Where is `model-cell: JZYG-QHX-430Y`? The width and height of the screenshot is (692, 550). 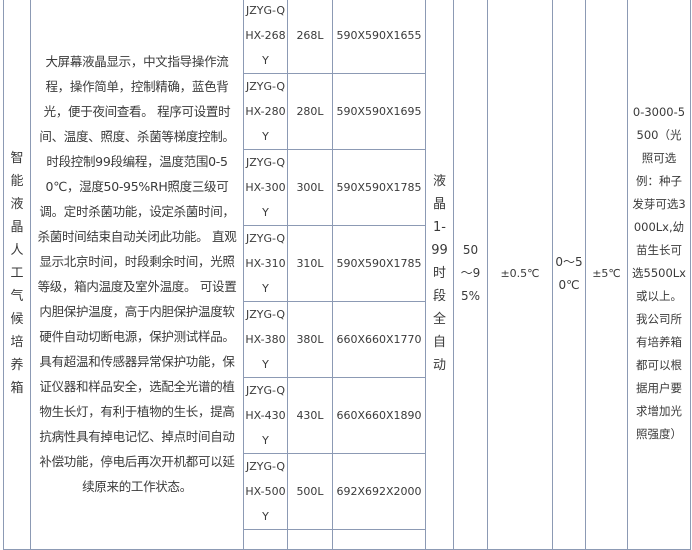 model-cell: JZYG-QHX-430Y is located at coordinates (265, 415).